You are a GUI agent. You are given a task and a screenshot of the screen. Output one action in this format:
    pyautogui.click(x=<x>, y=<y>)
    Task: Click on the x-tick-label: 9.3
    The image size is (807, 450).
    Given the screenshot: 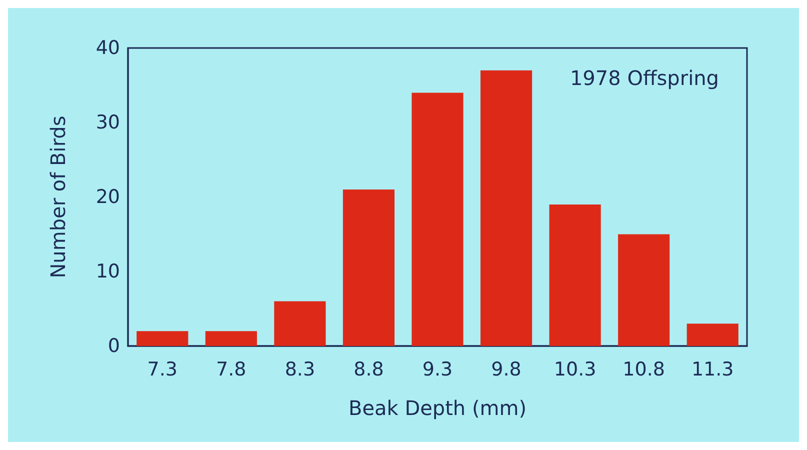 What is the action you would take?
    pyautogui.click(x=437, y=369)
    